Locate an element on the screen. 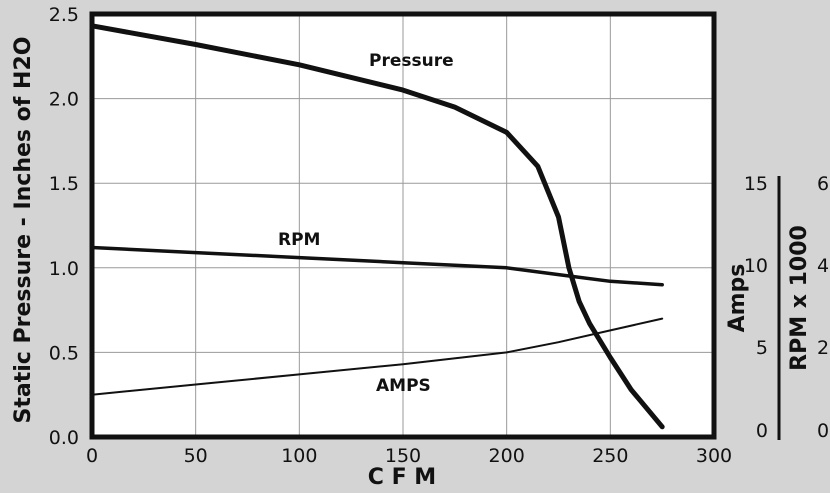 Image resolution: width=830 pixels, height=493 pixels. x-tick-label: 200 is located at coordinates (507, 456).